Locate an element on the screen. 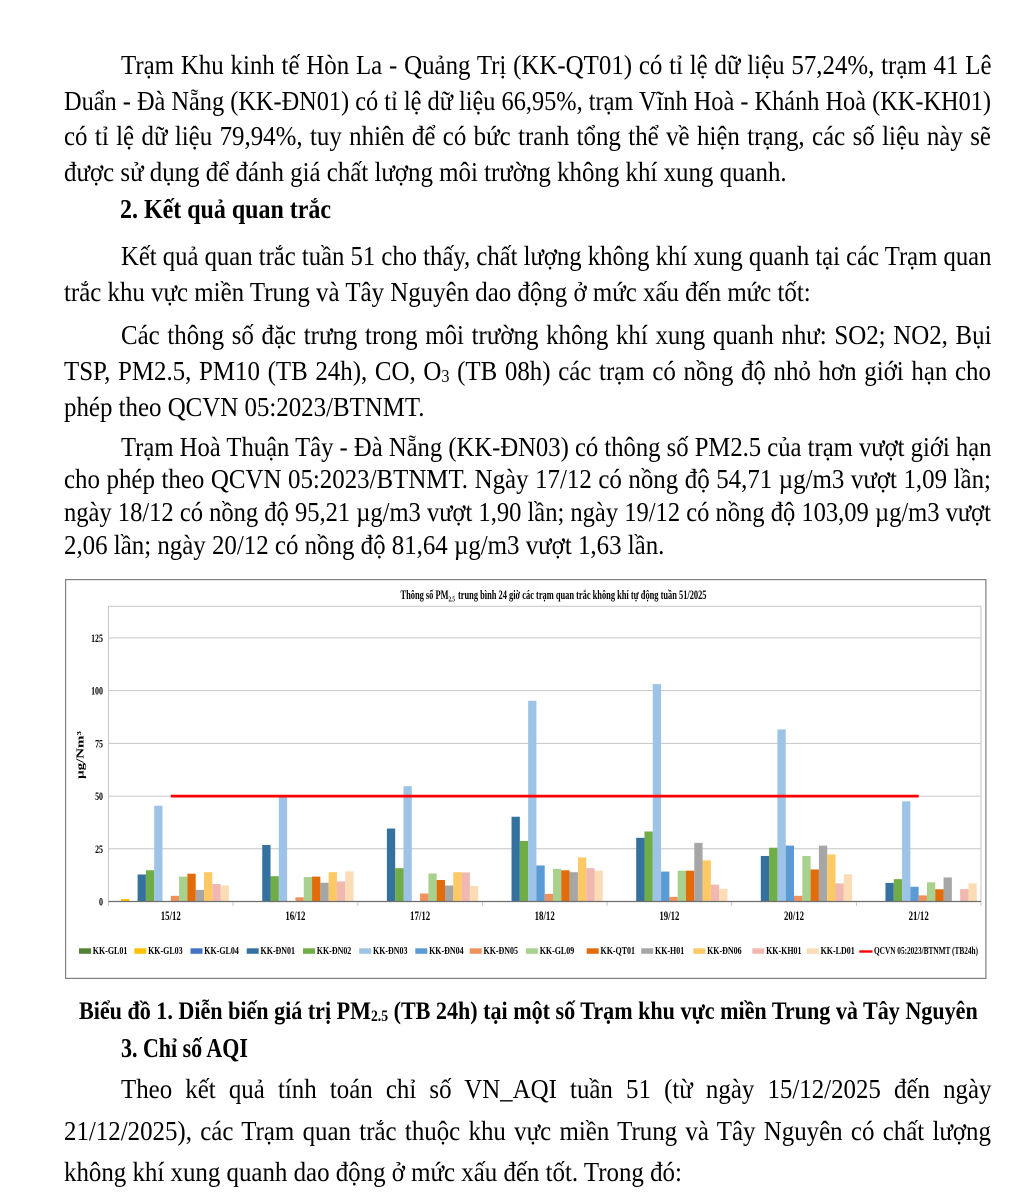  svg-text: 50 is located at coordinates (99, 797).